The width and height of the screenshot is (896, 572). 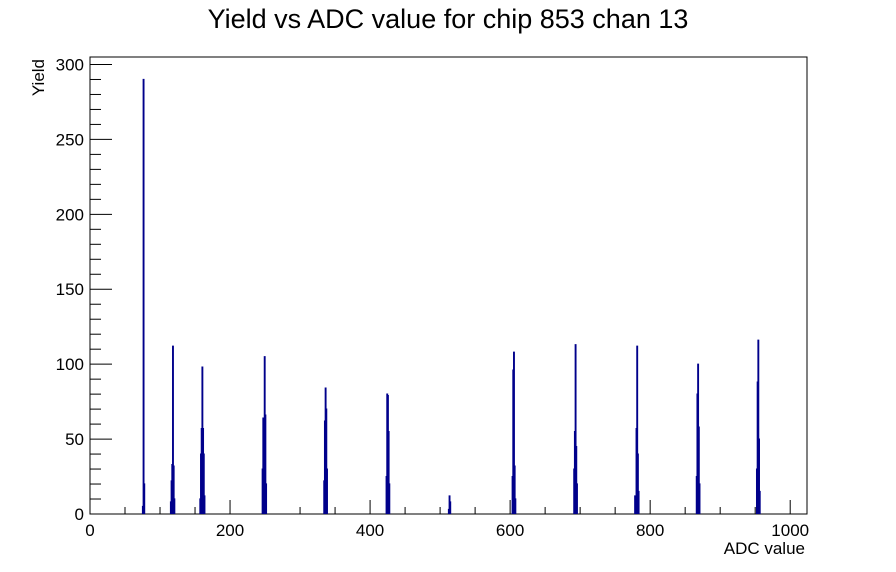 I want to click on y-tick-label: 100, so click(x=70, y=364).